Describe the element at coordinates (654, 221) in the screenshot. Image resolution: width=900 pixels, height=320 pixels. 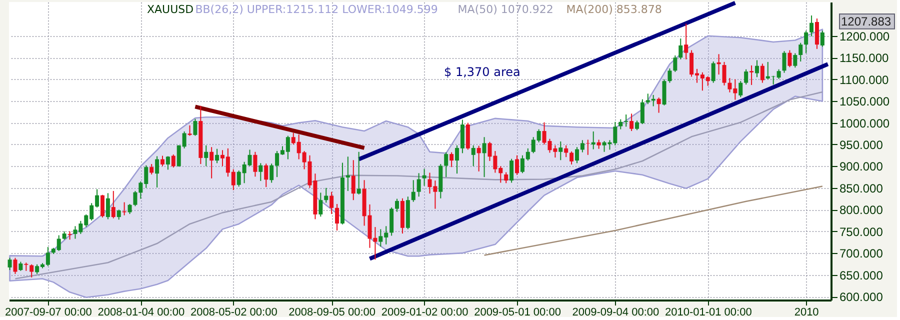
I see `line-series` at that location.